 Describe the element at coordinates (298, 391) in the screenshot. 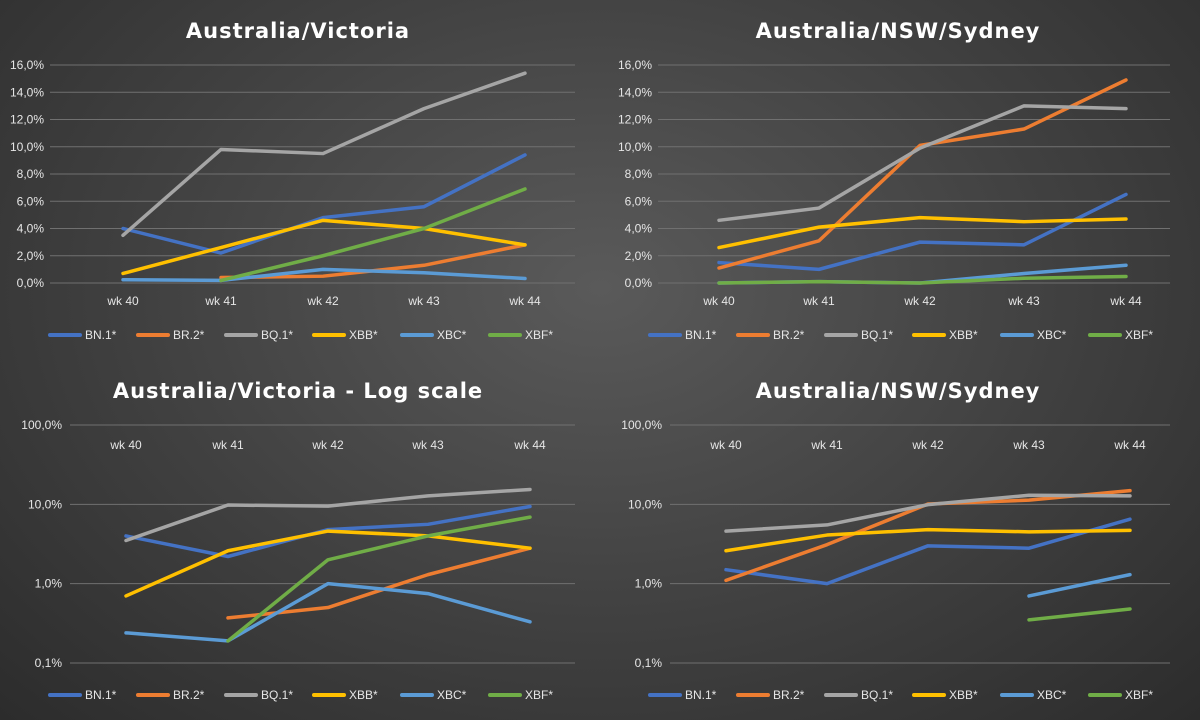

I see `chart-title: Australia/Victoria - Log scale` at that location.